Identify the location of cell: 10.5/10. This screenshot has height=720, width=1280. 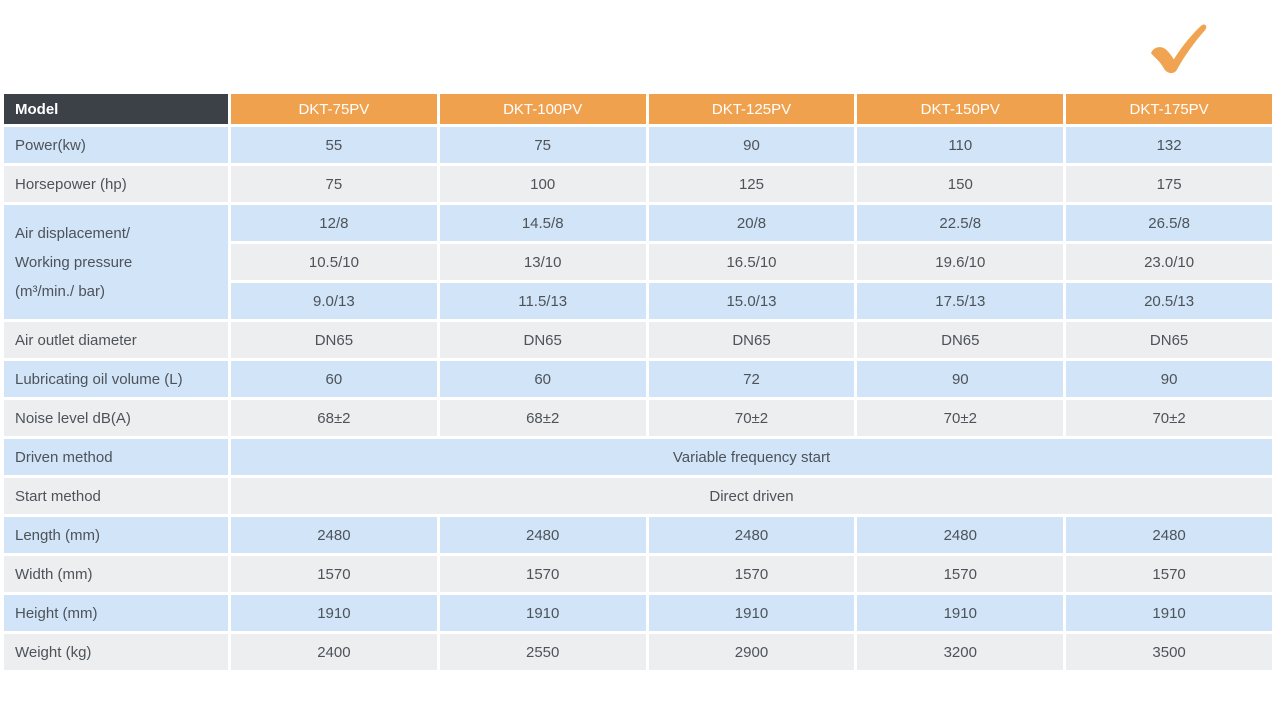
(334, 262).